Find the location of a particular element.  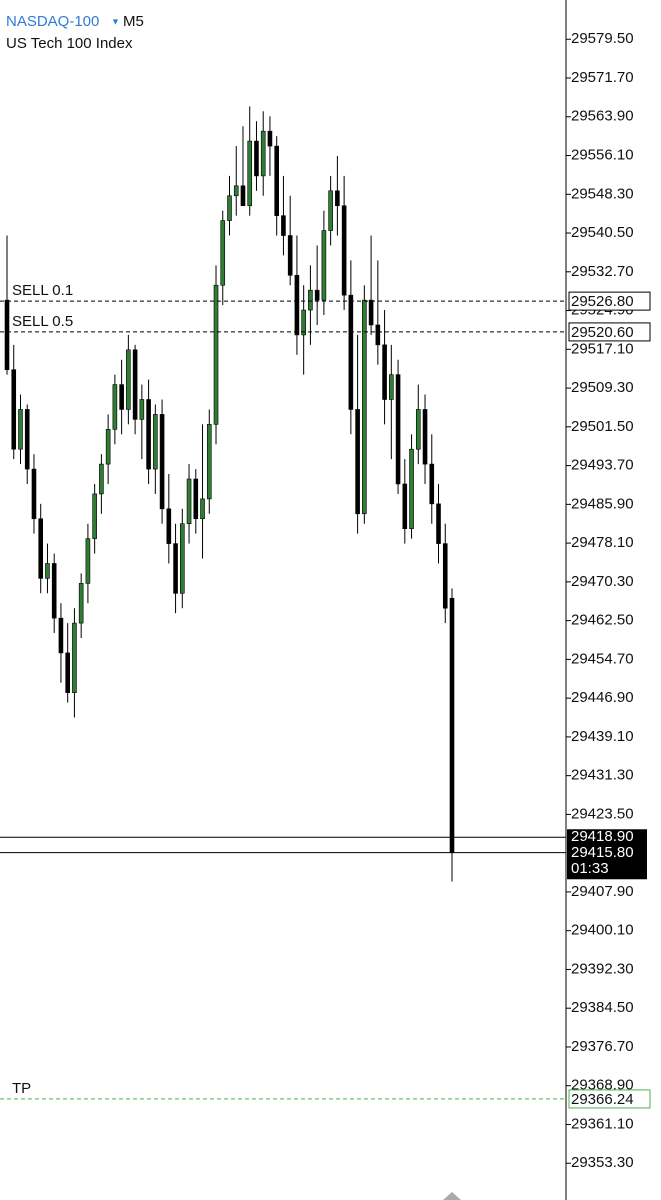

y-tick-label: 29540.50 is located at coordinates (602, 232).